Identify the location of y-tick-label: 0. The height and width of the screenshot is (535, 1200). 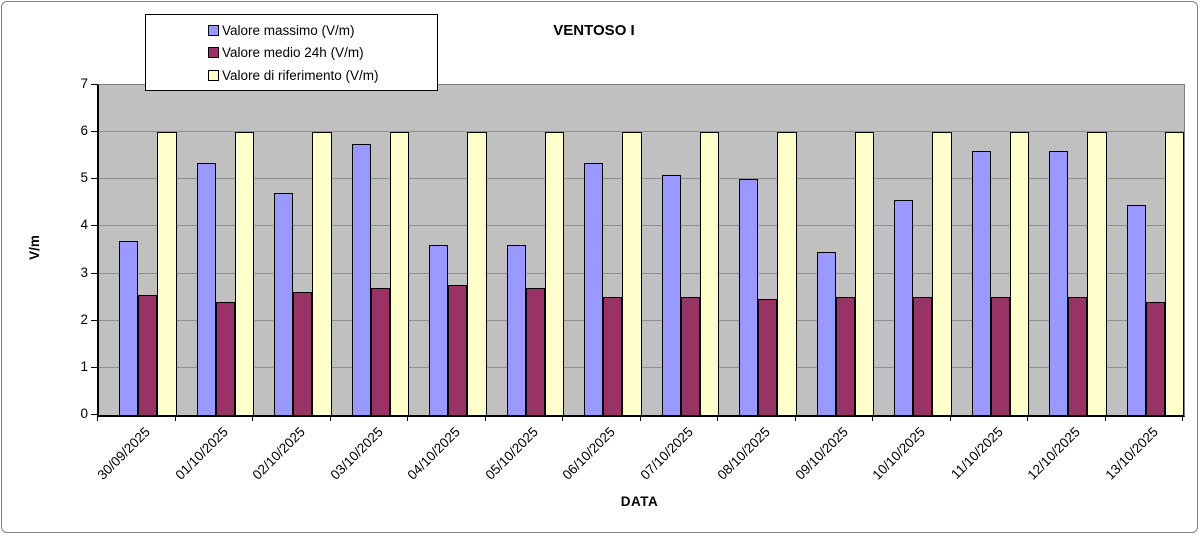
(84, 413).